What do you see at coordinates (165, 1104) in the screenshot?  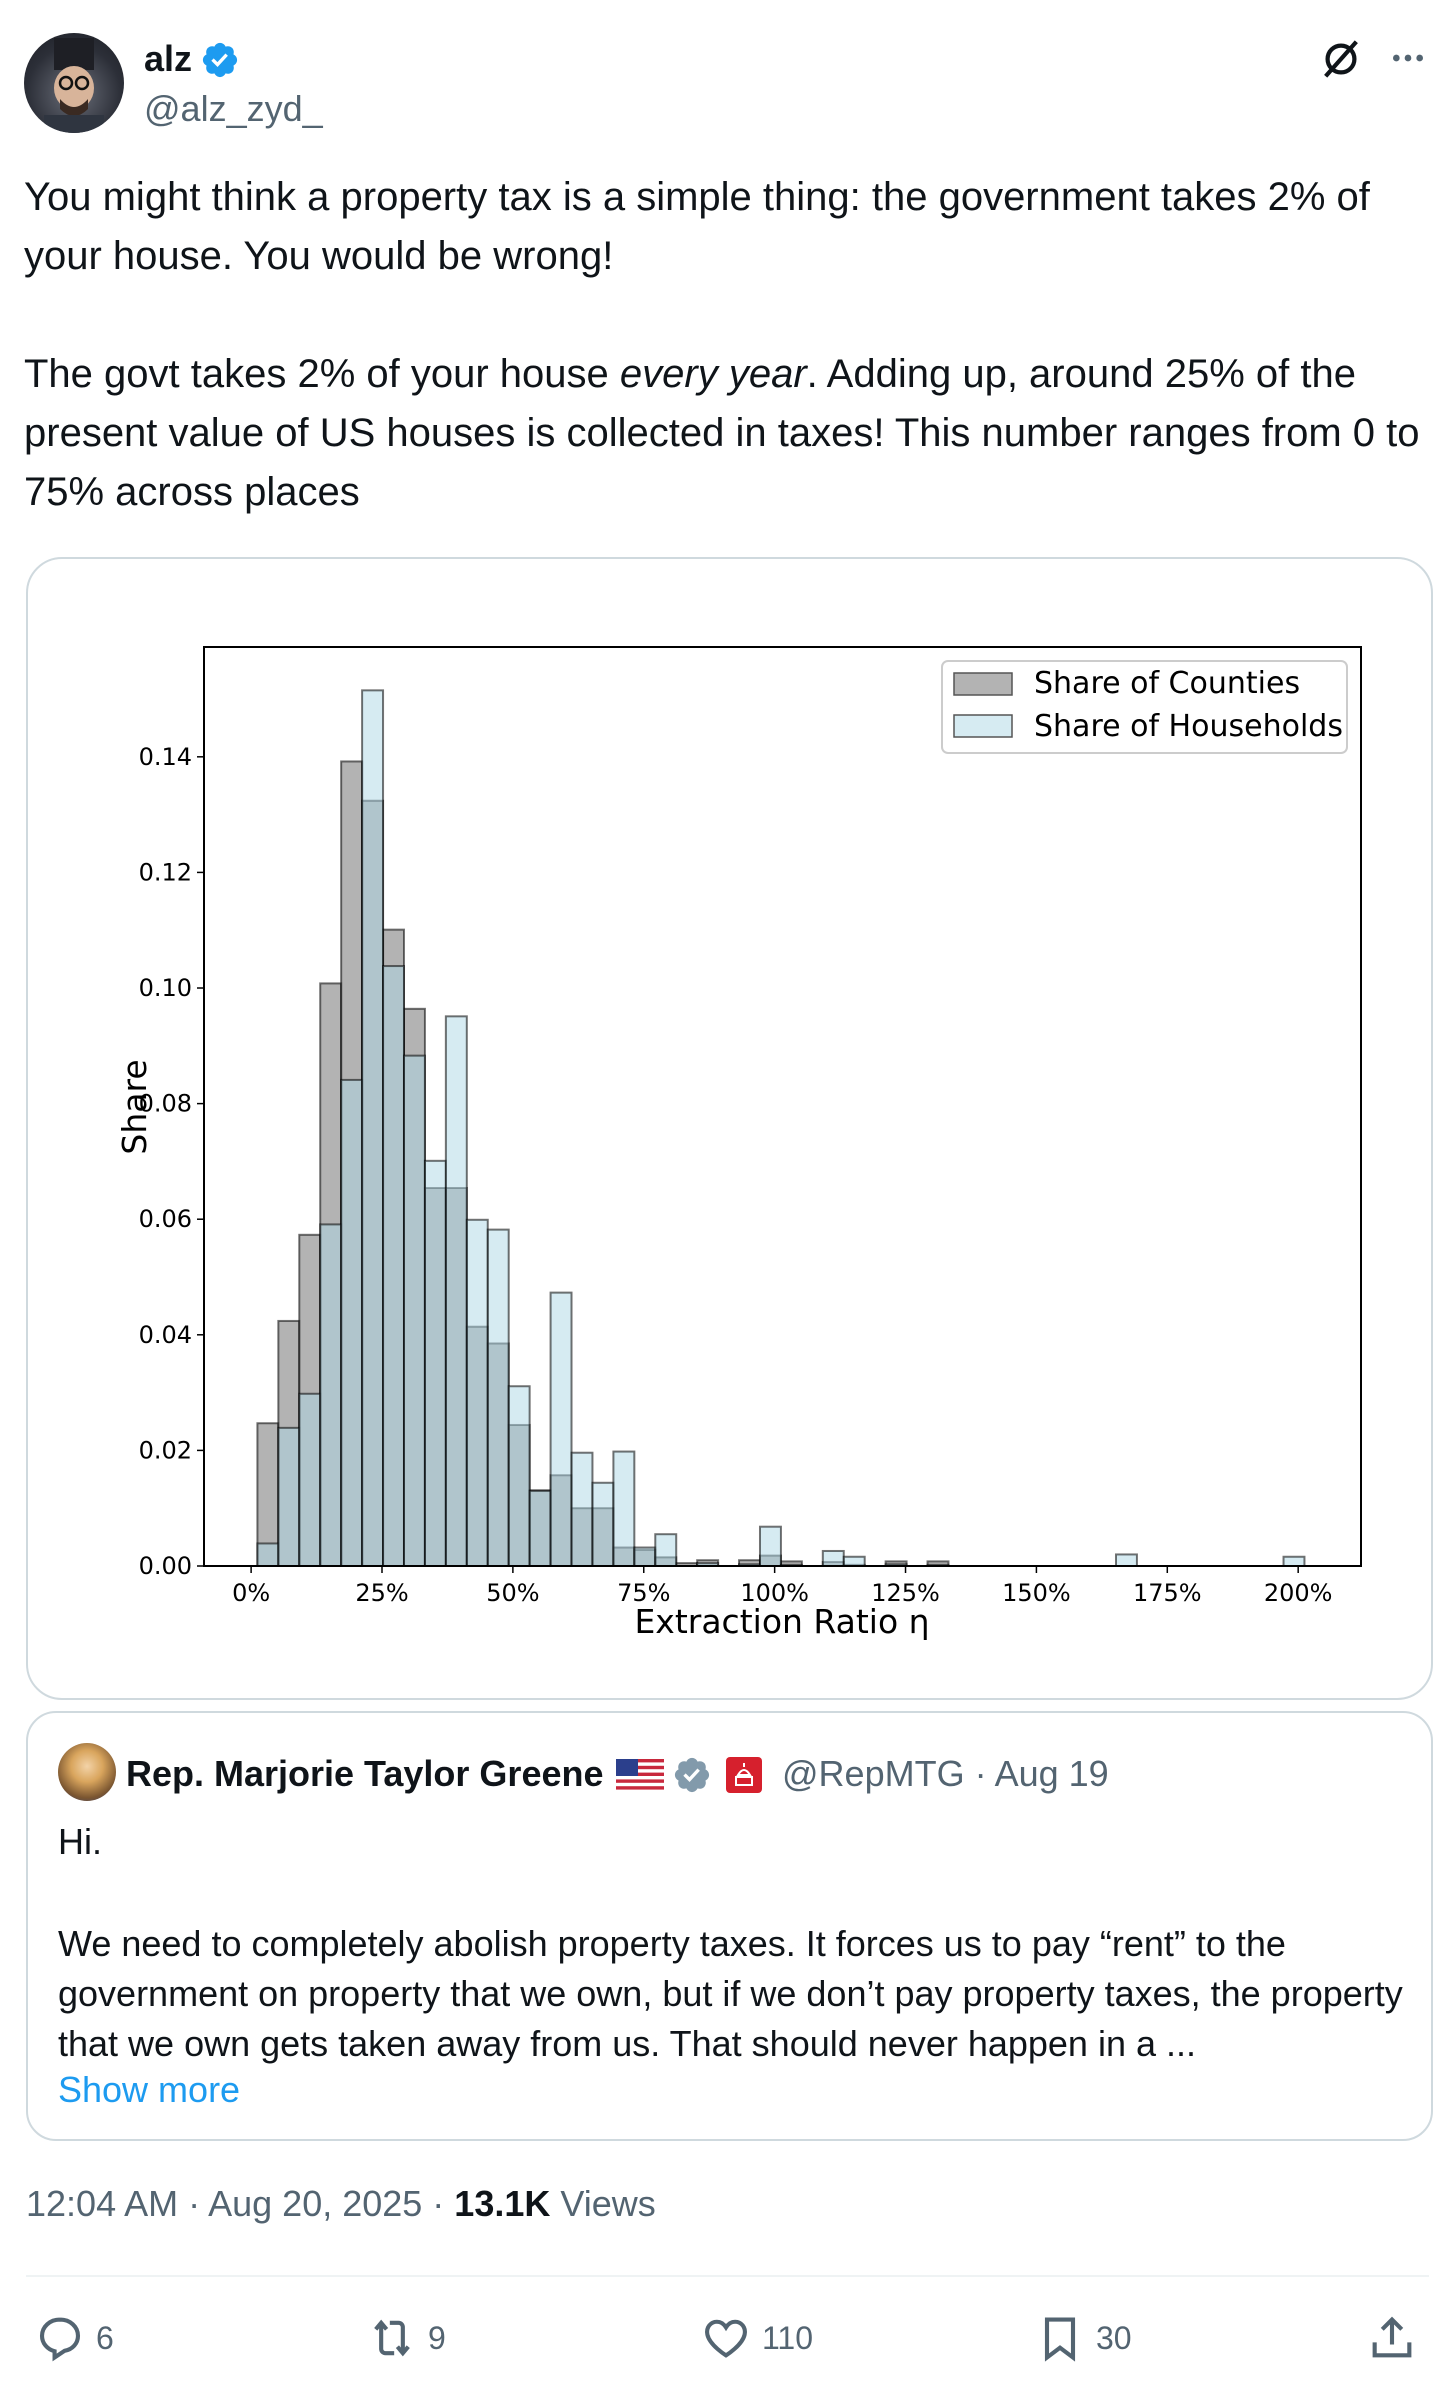 I see `y-tick-label: 0.08` at bounding box center [165, 1104].